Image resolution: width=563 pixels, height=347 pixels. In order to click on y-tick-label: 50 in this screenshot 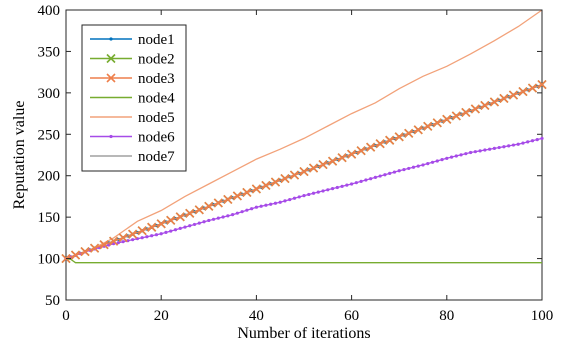, I will do `click(52, 301)`.